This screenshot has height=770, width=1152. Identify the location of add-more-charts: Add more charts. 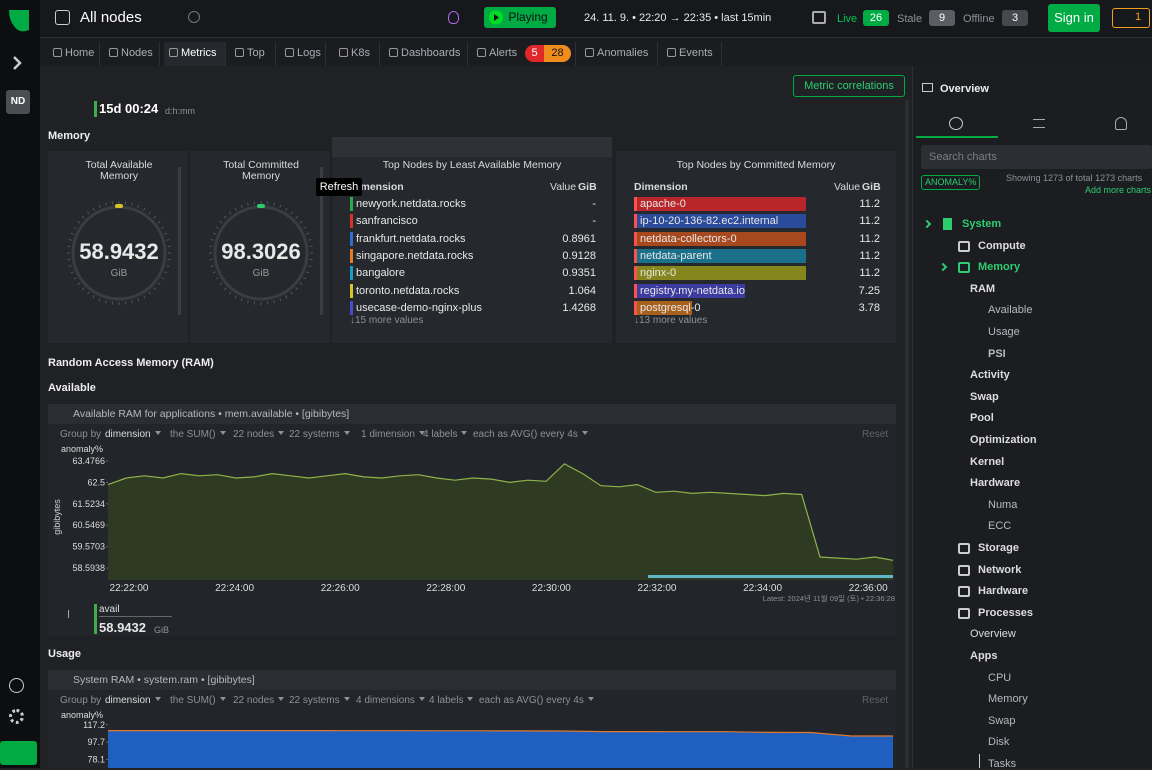
(1118, 190).